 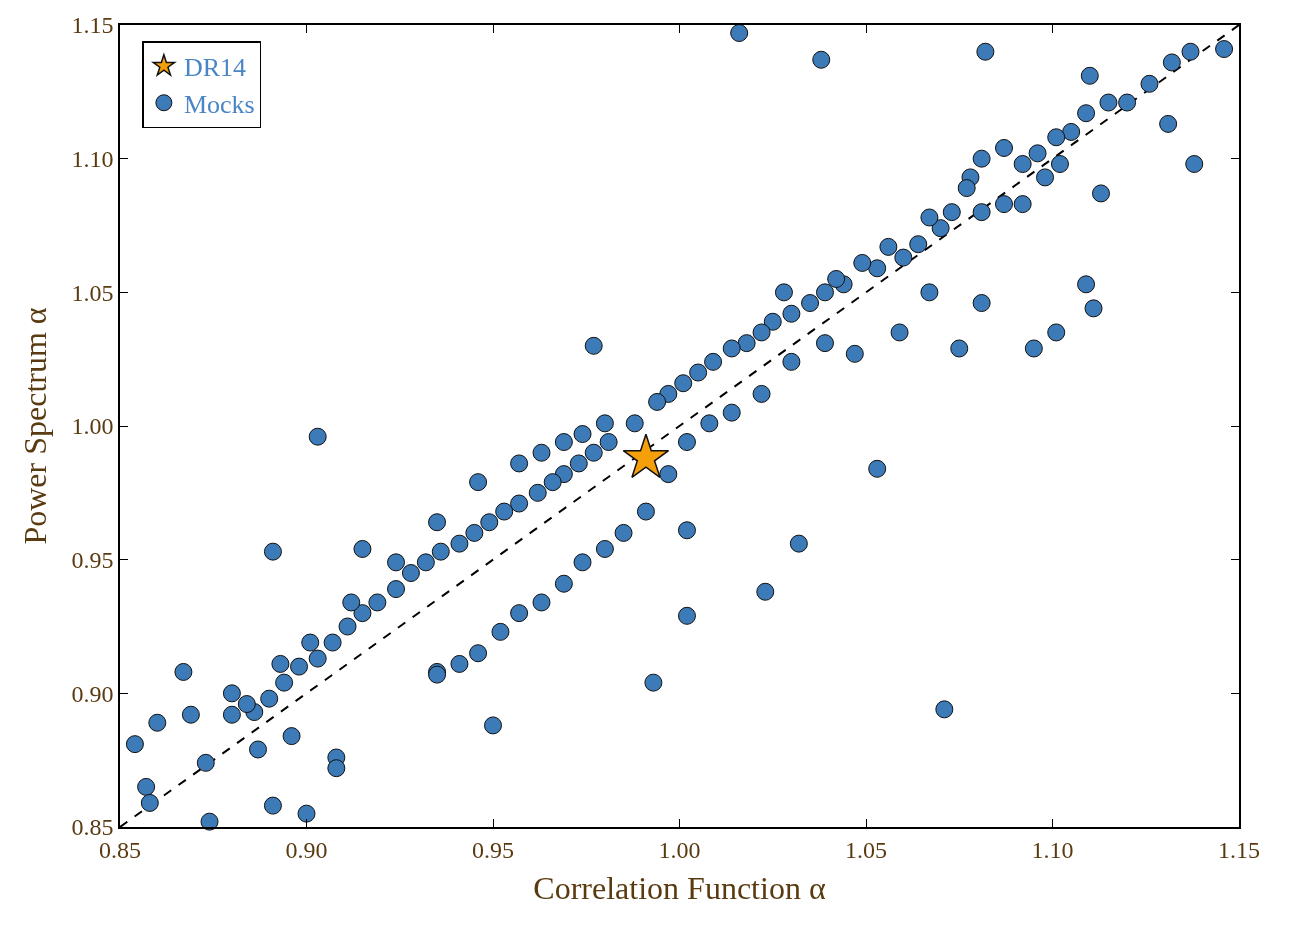 I want to click on y-tick-label: 0.90, so click(x=92, y=693).